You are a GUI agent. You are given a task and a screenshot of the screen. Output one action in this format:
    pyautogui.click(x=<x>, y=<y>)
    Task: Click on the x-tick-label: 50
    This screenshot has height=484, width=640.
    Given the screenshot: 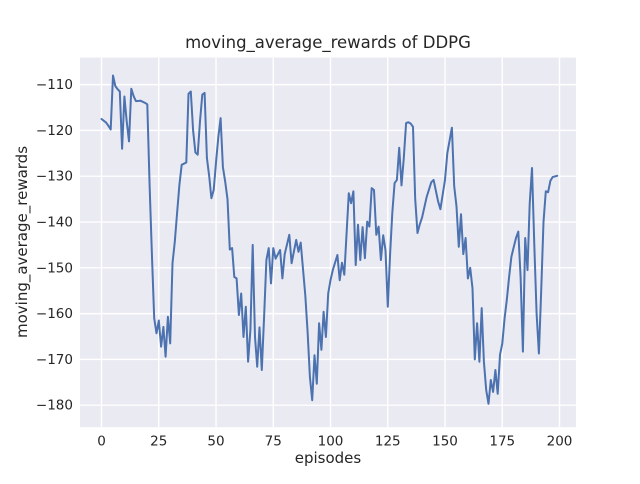 What is the action you would take?
    pyautogui.click(x=215, y=442)
    